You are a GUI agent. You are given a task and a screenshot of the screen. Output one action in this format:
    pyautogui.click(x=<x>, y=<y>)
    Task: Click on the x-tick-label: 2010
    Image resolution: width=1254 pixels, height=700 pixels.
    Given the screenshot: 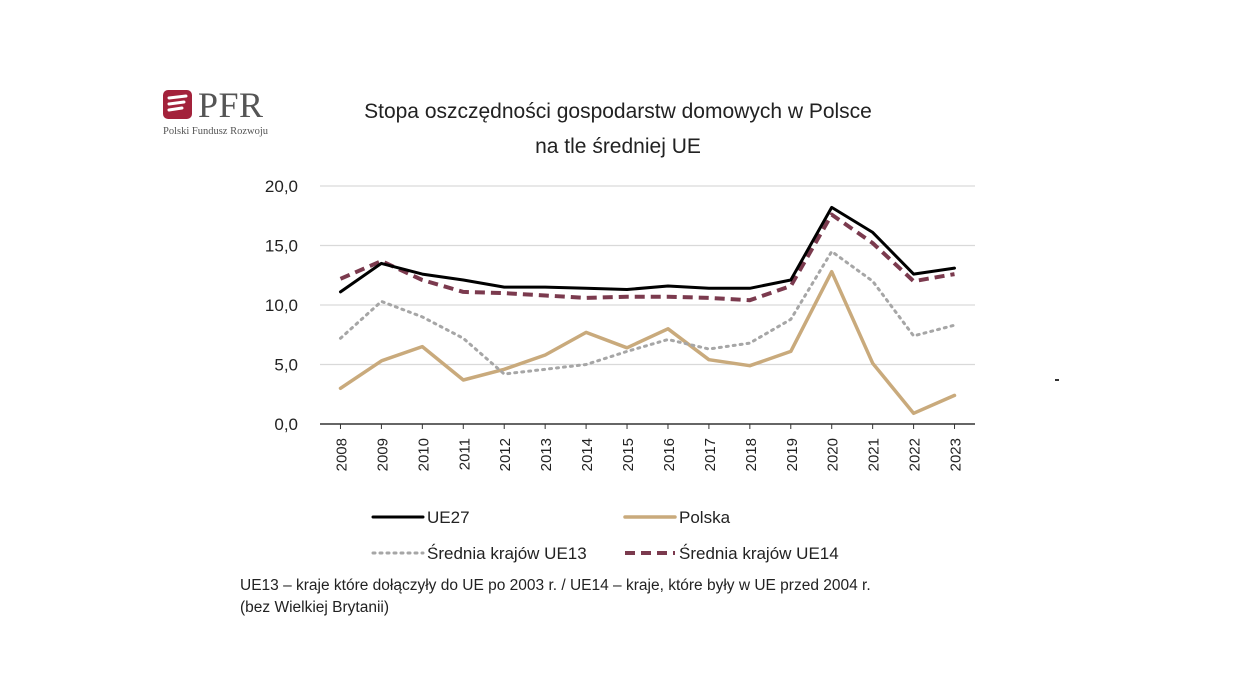 What is the action you would take?
    pyautogui.click(x=423, y=454)
    